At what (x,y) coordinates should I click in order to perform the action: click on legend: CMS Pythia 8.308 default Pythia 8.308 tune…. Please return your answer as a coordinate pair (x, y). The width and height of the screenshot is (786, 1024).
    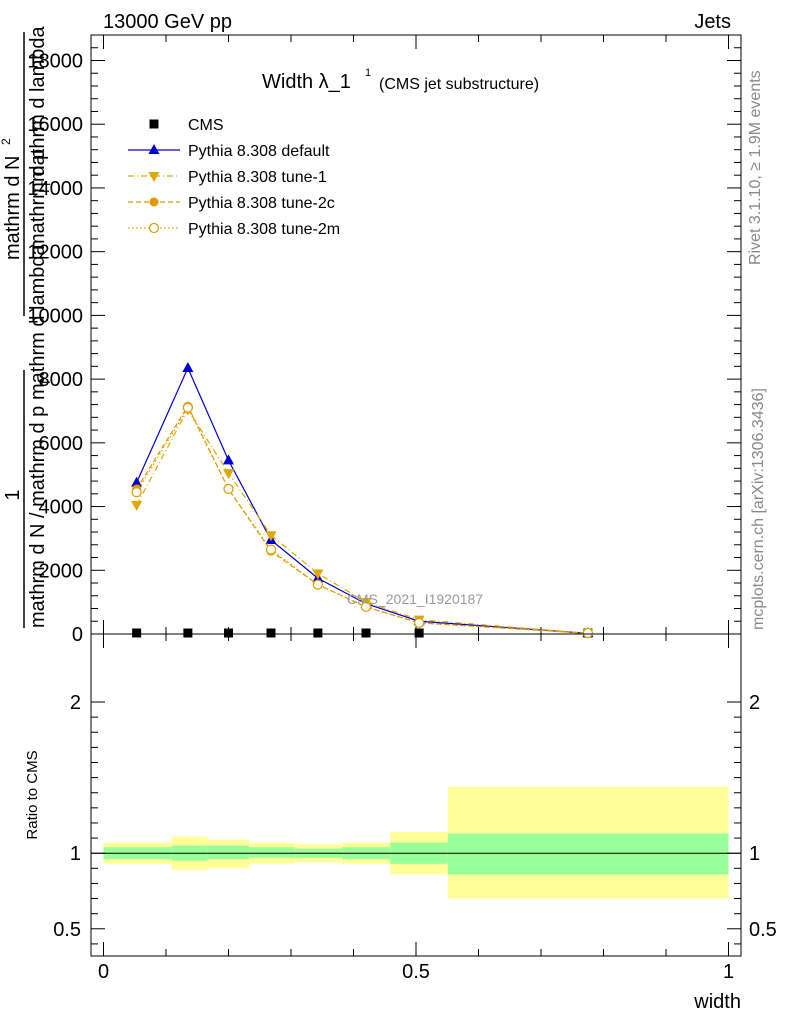
    Looking at the image, I should click on (234, 177).